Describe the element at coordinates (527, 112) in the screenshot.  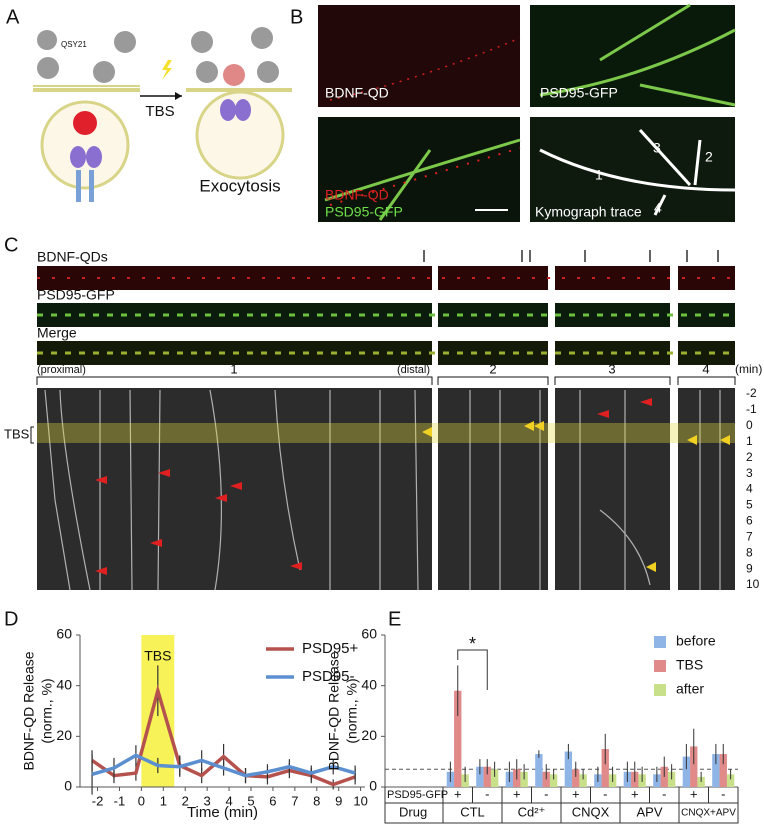
I see `micrograph` at that location.